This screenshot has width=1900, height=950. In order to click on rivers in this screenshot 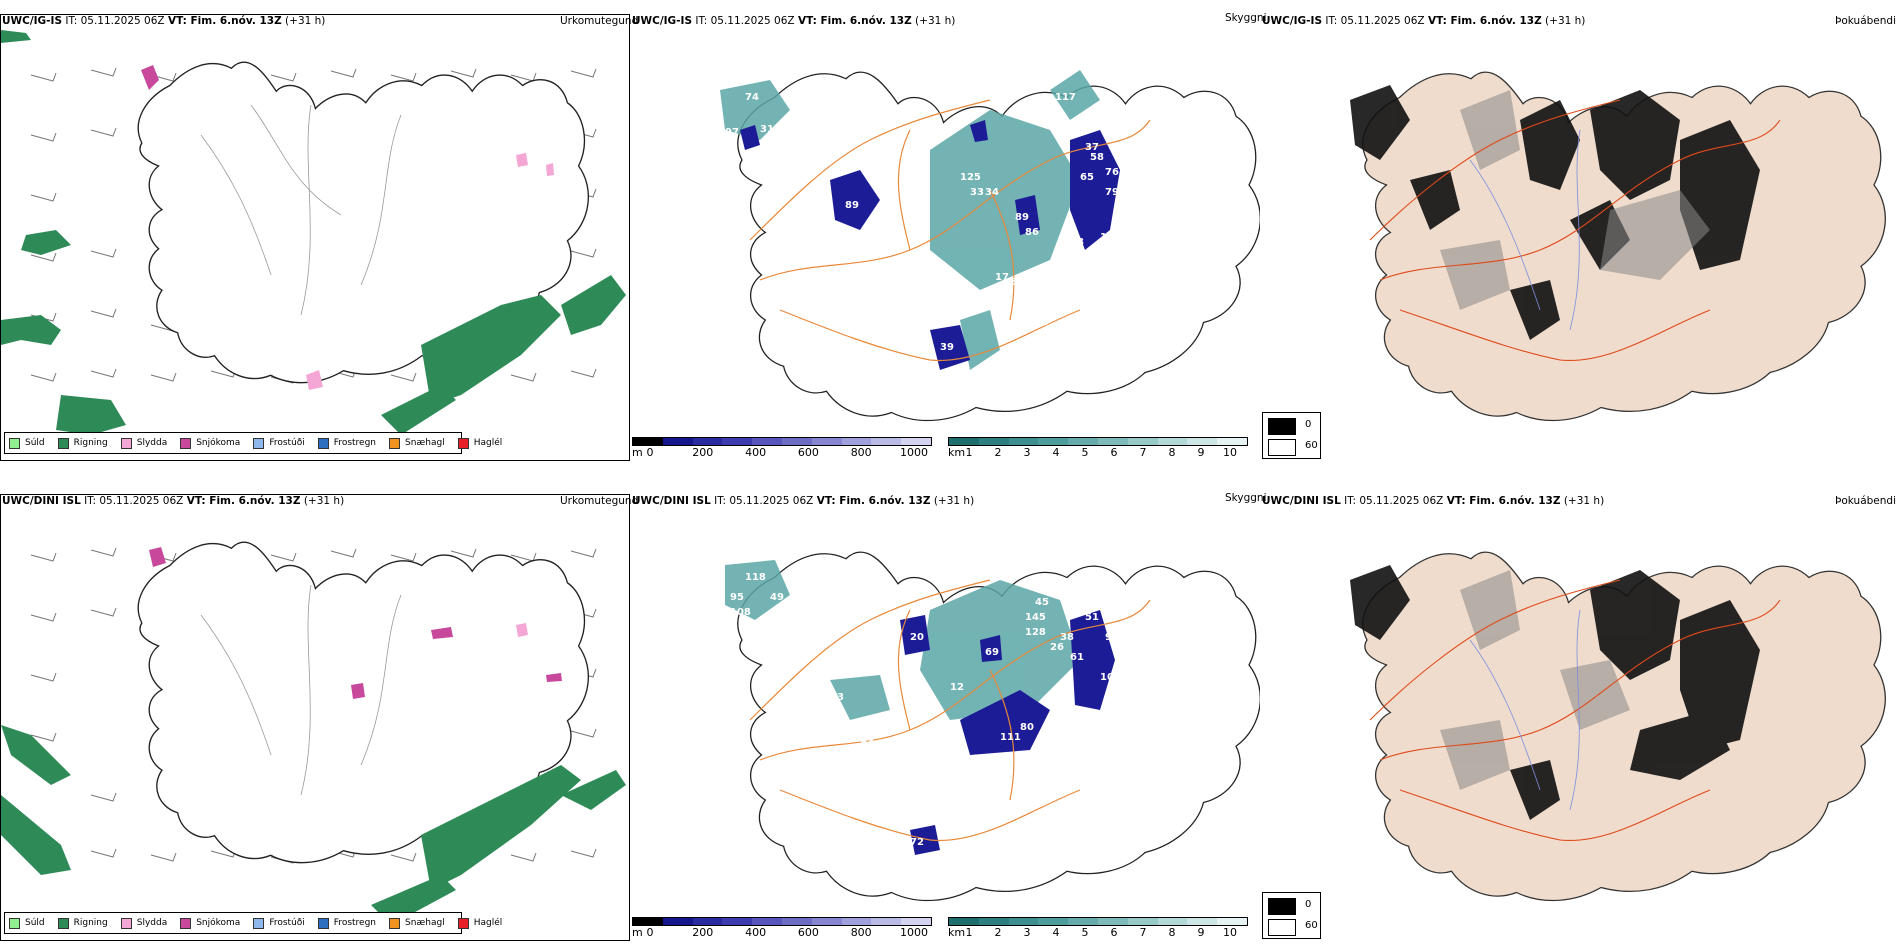, I will do `click(301, 210)`.